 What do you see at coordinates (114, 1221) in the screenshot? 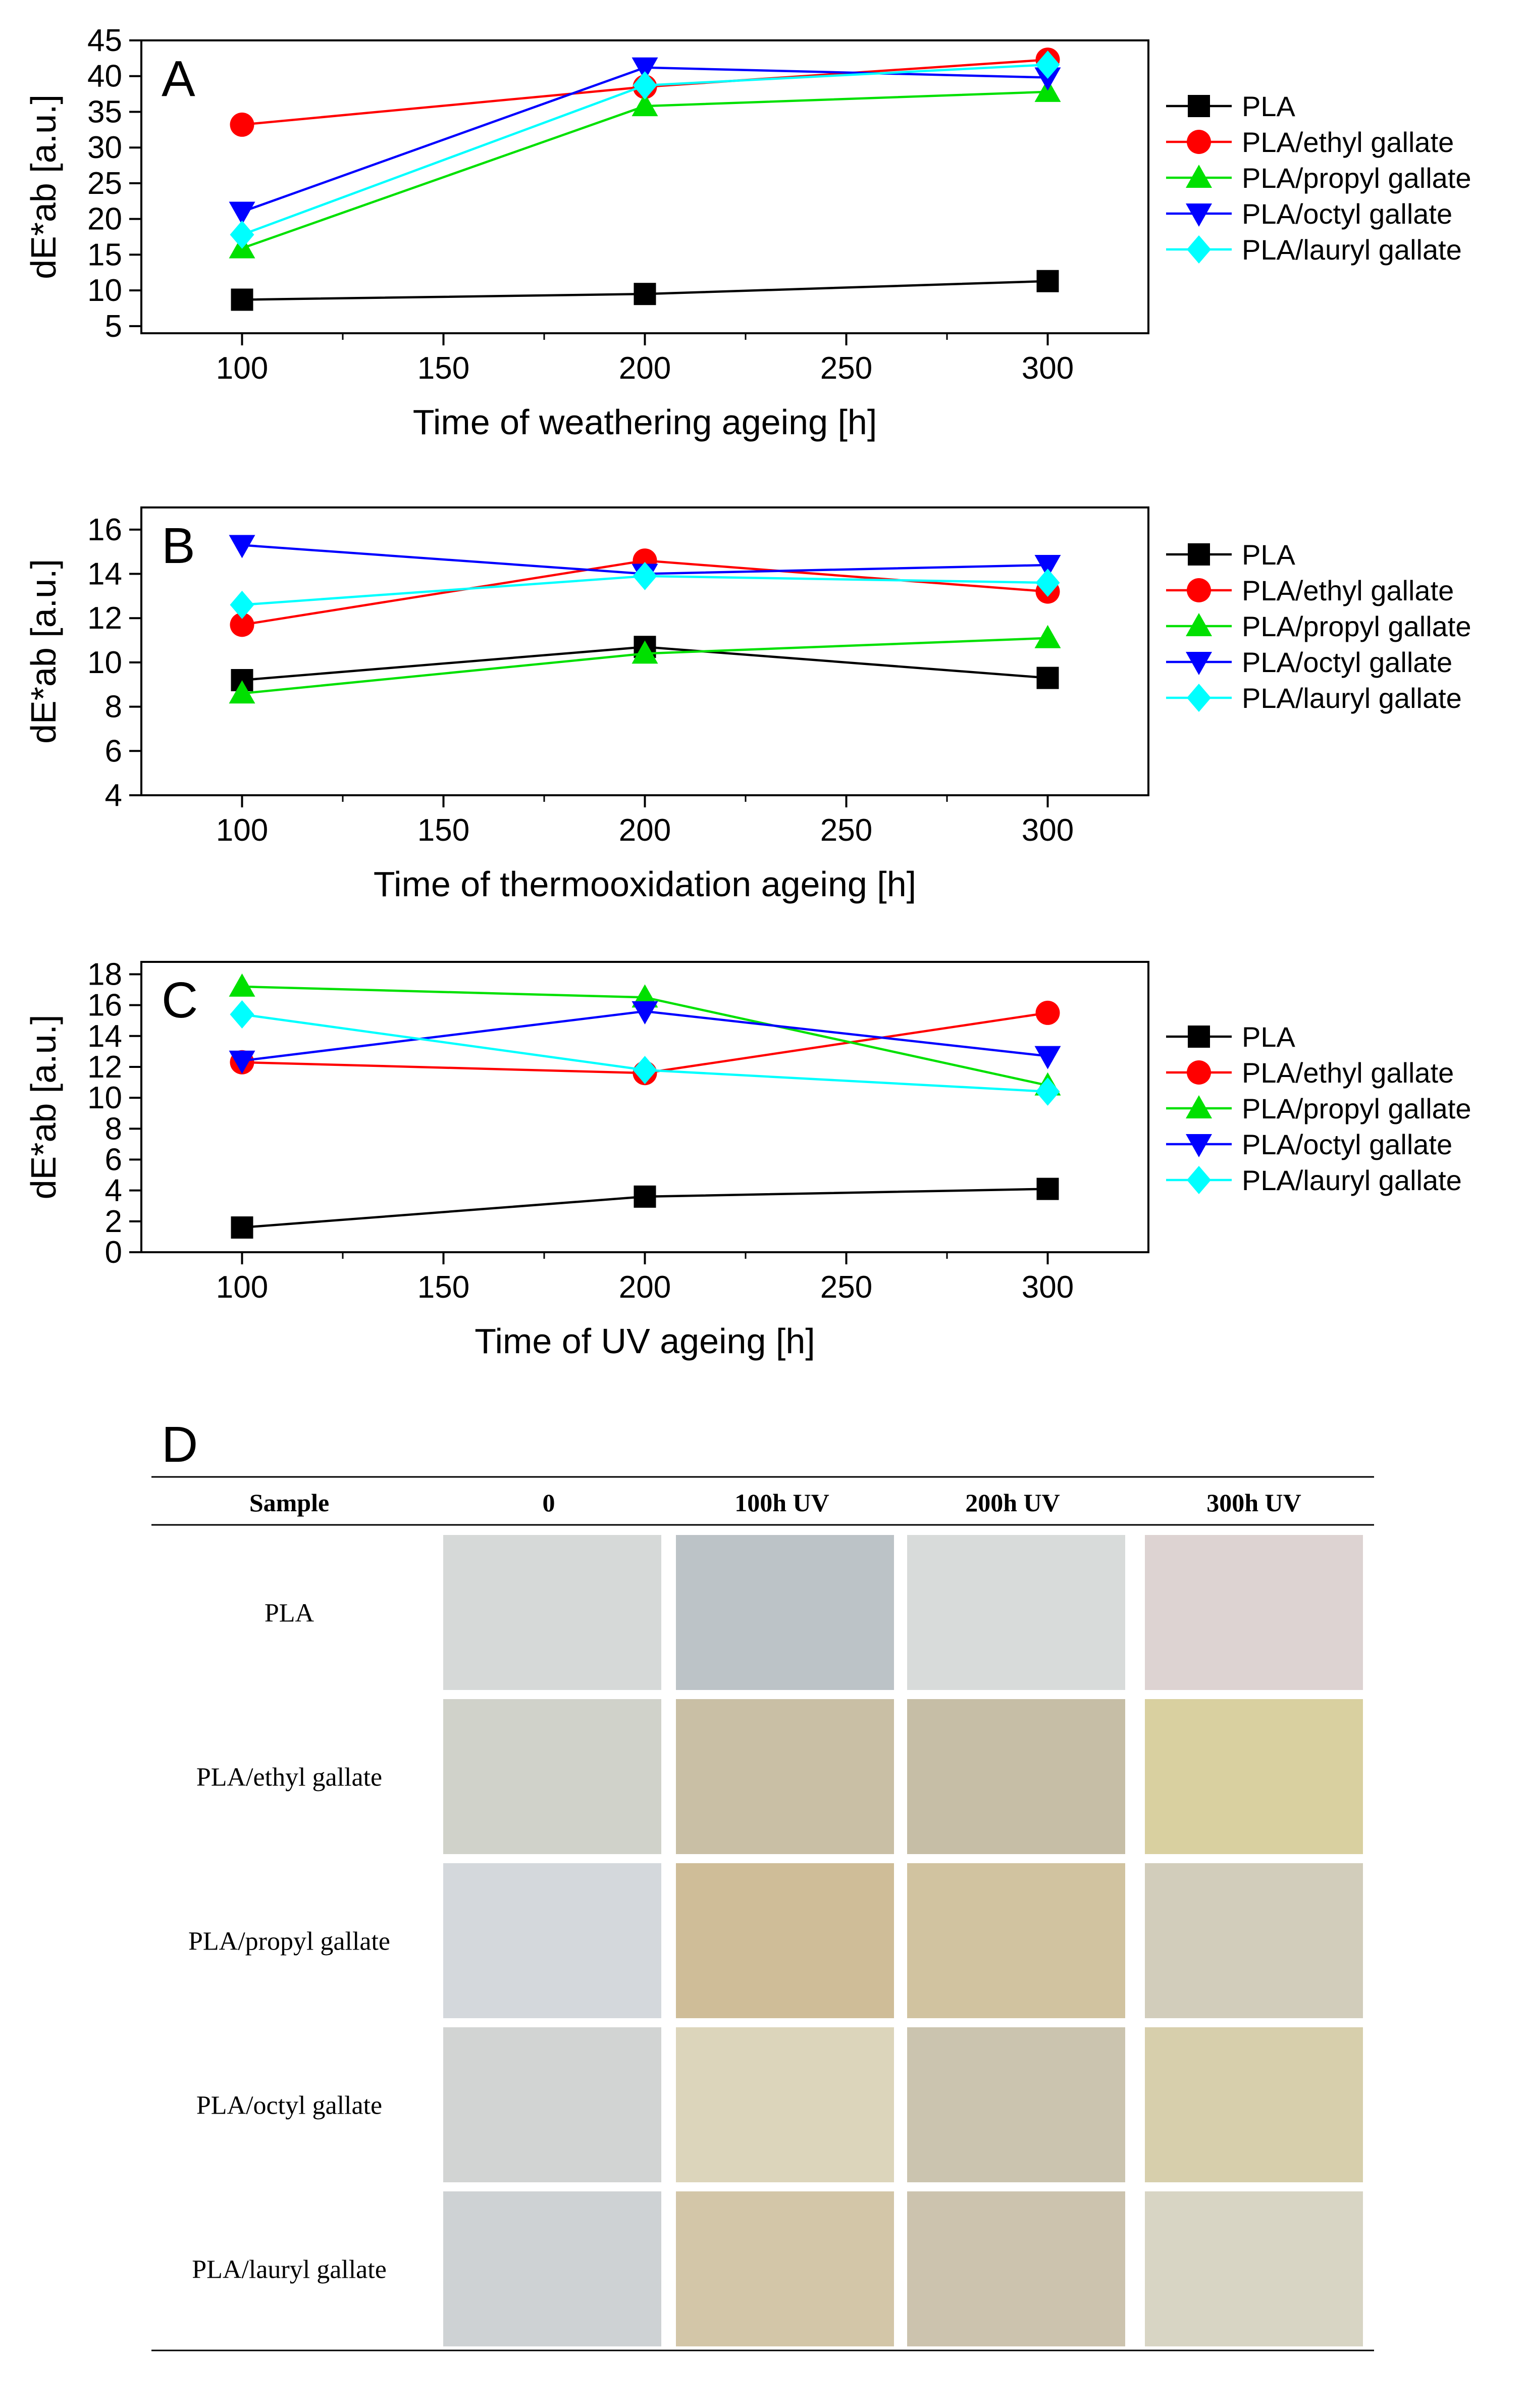
I see `y-tick-label: 2` at bounding box center [114, 1221].